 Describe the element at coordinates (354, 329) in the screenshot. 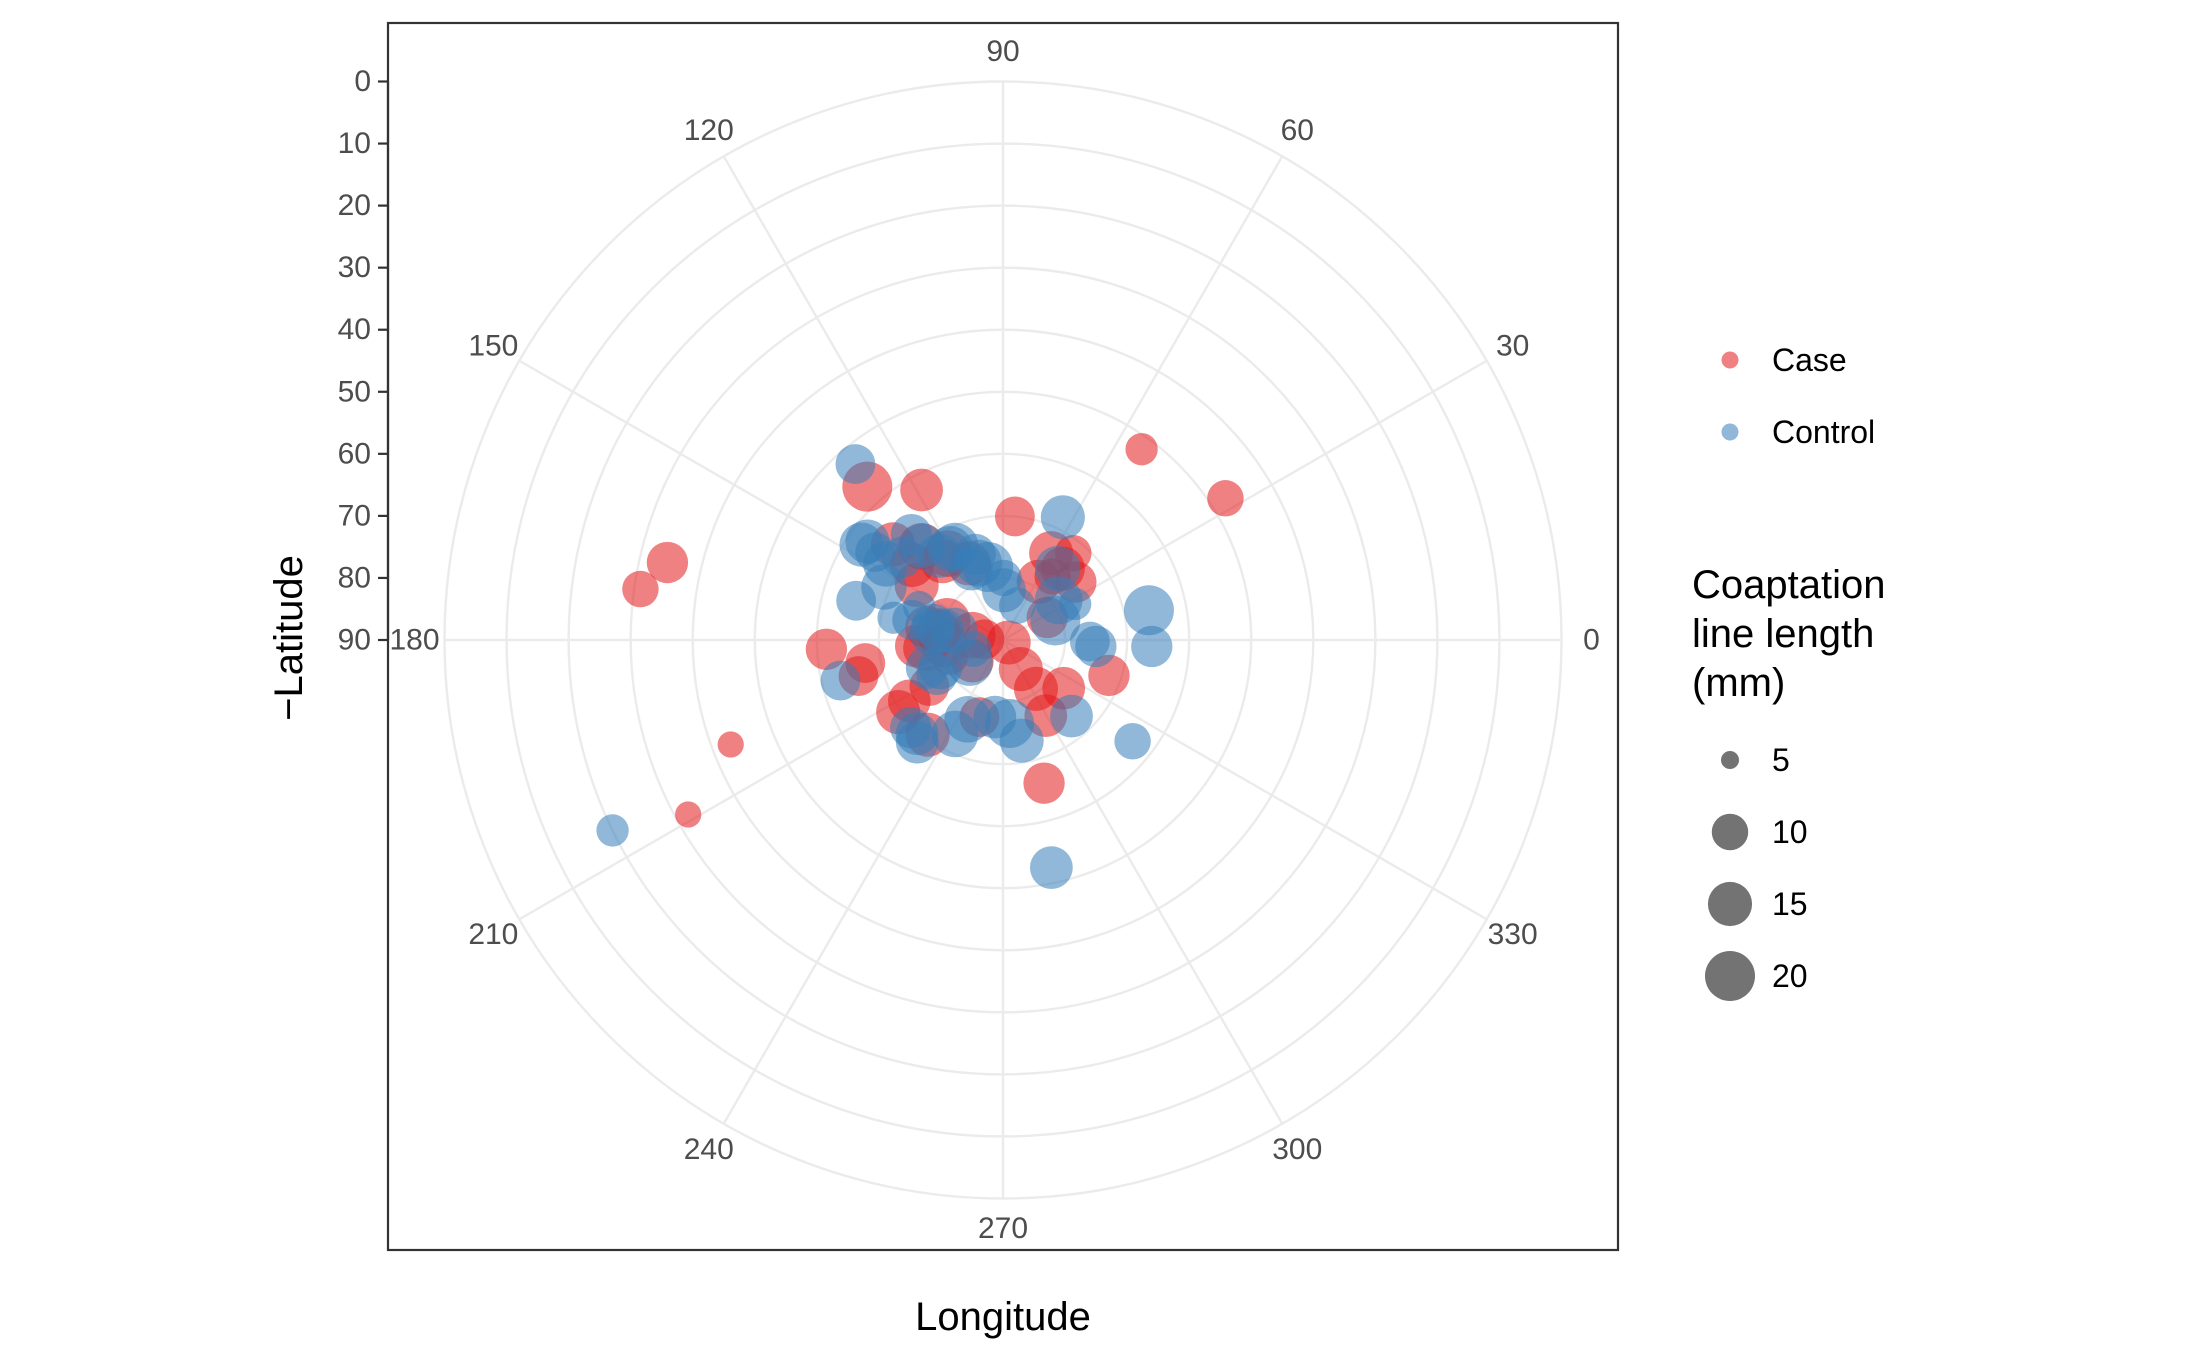

I see `latitude-tick-label: 40` at that location.